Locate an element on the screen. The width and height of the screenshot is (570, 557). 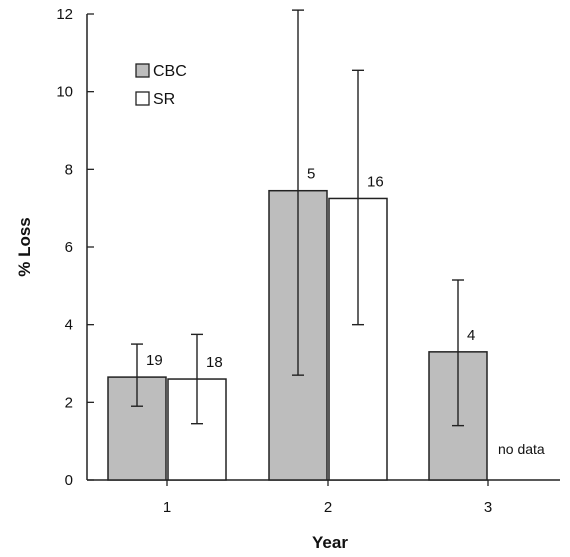
sample-size-label: 18 is located at coordinates (214, 362).